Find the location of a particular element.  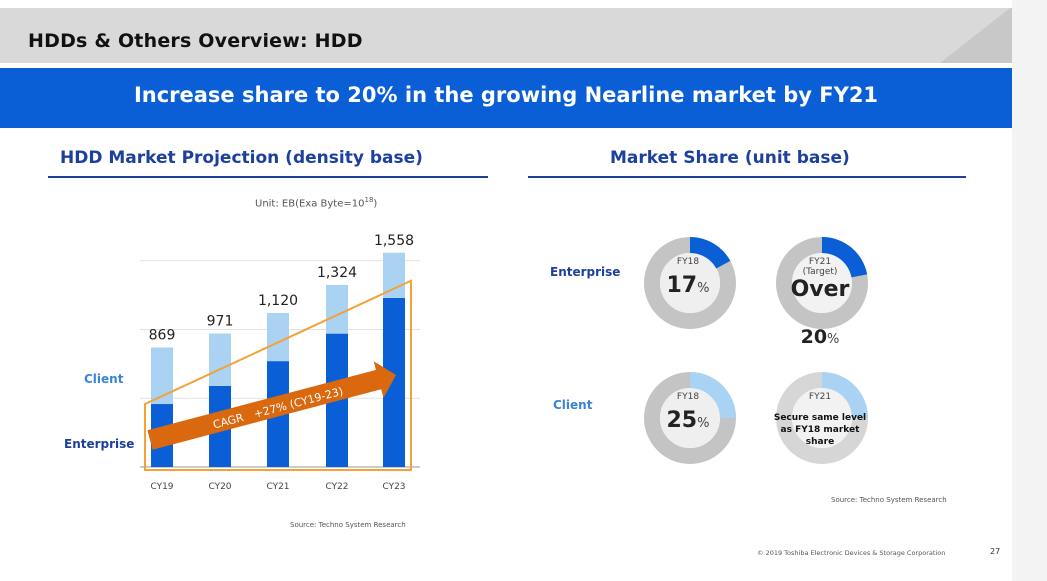

donut-ring-client-fy21-share is located at coordinates (845, 395).